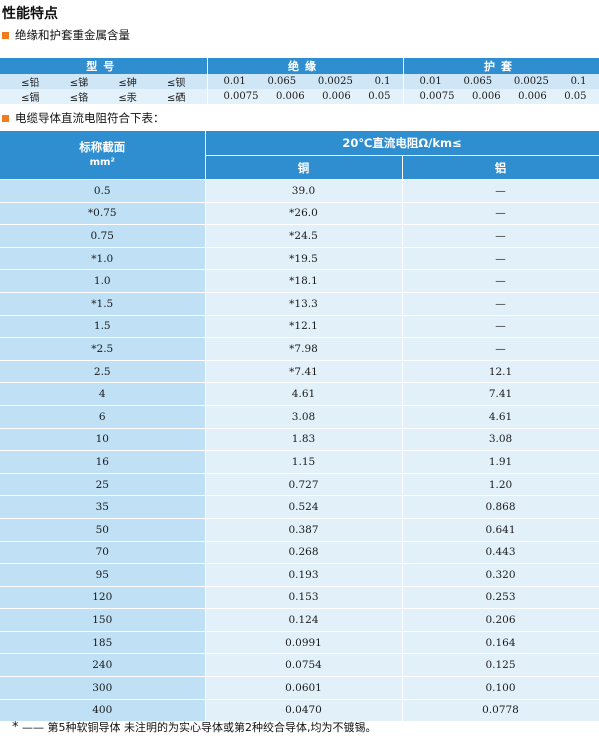 Image resolution: width=599 pixels, height=738 pixels. What do you see at coordinates (103, 711) in the screenshot?
I see `section-cell: 400` at bounding box center [103, 711].